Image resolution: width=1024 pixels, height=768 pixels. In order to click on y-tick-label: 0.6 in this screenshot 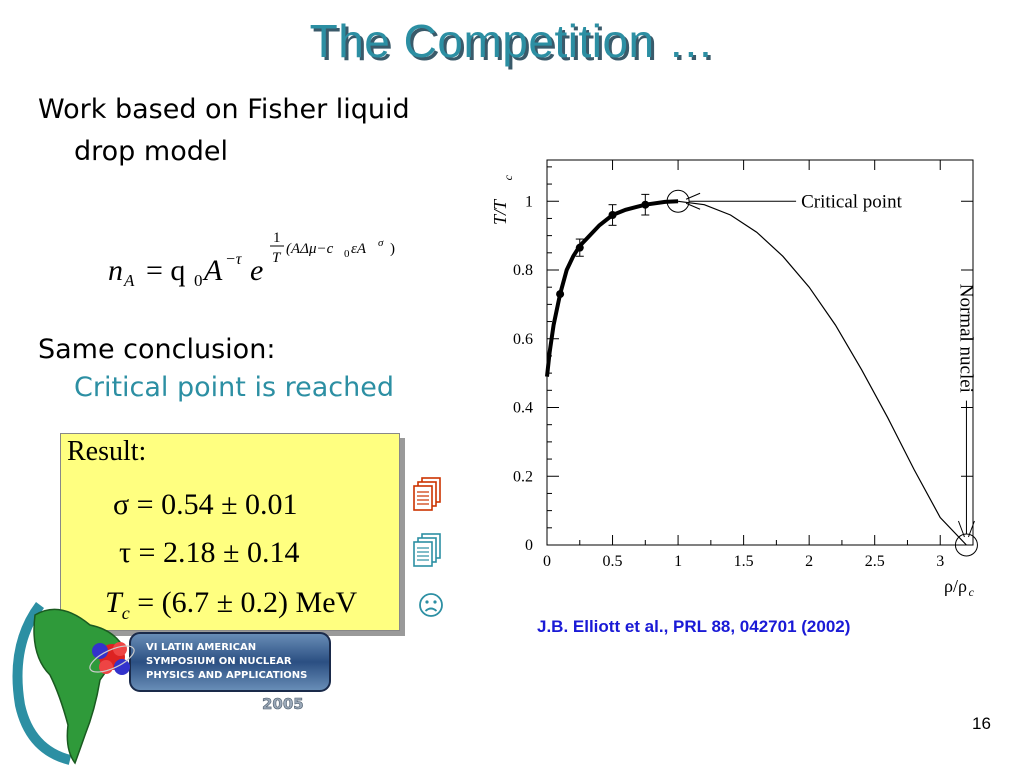, I will do `click(523, 339)`.